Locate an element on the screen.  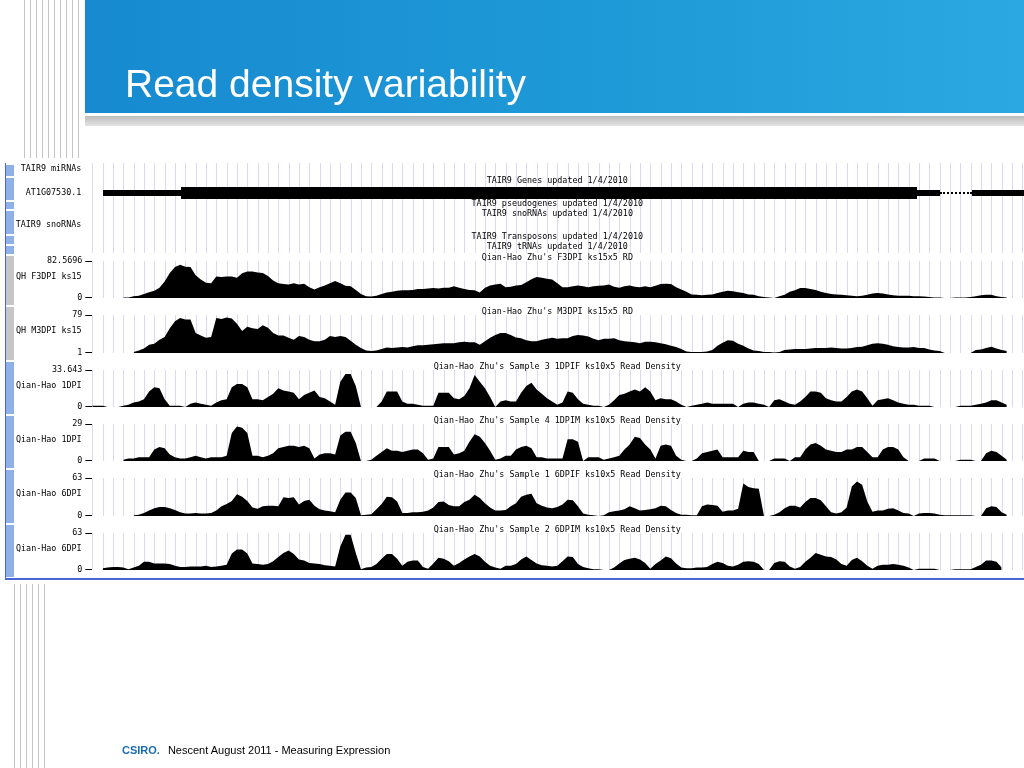
text: Nescent August 2011 - Measuring Expression is located at coordinates (279, 750).